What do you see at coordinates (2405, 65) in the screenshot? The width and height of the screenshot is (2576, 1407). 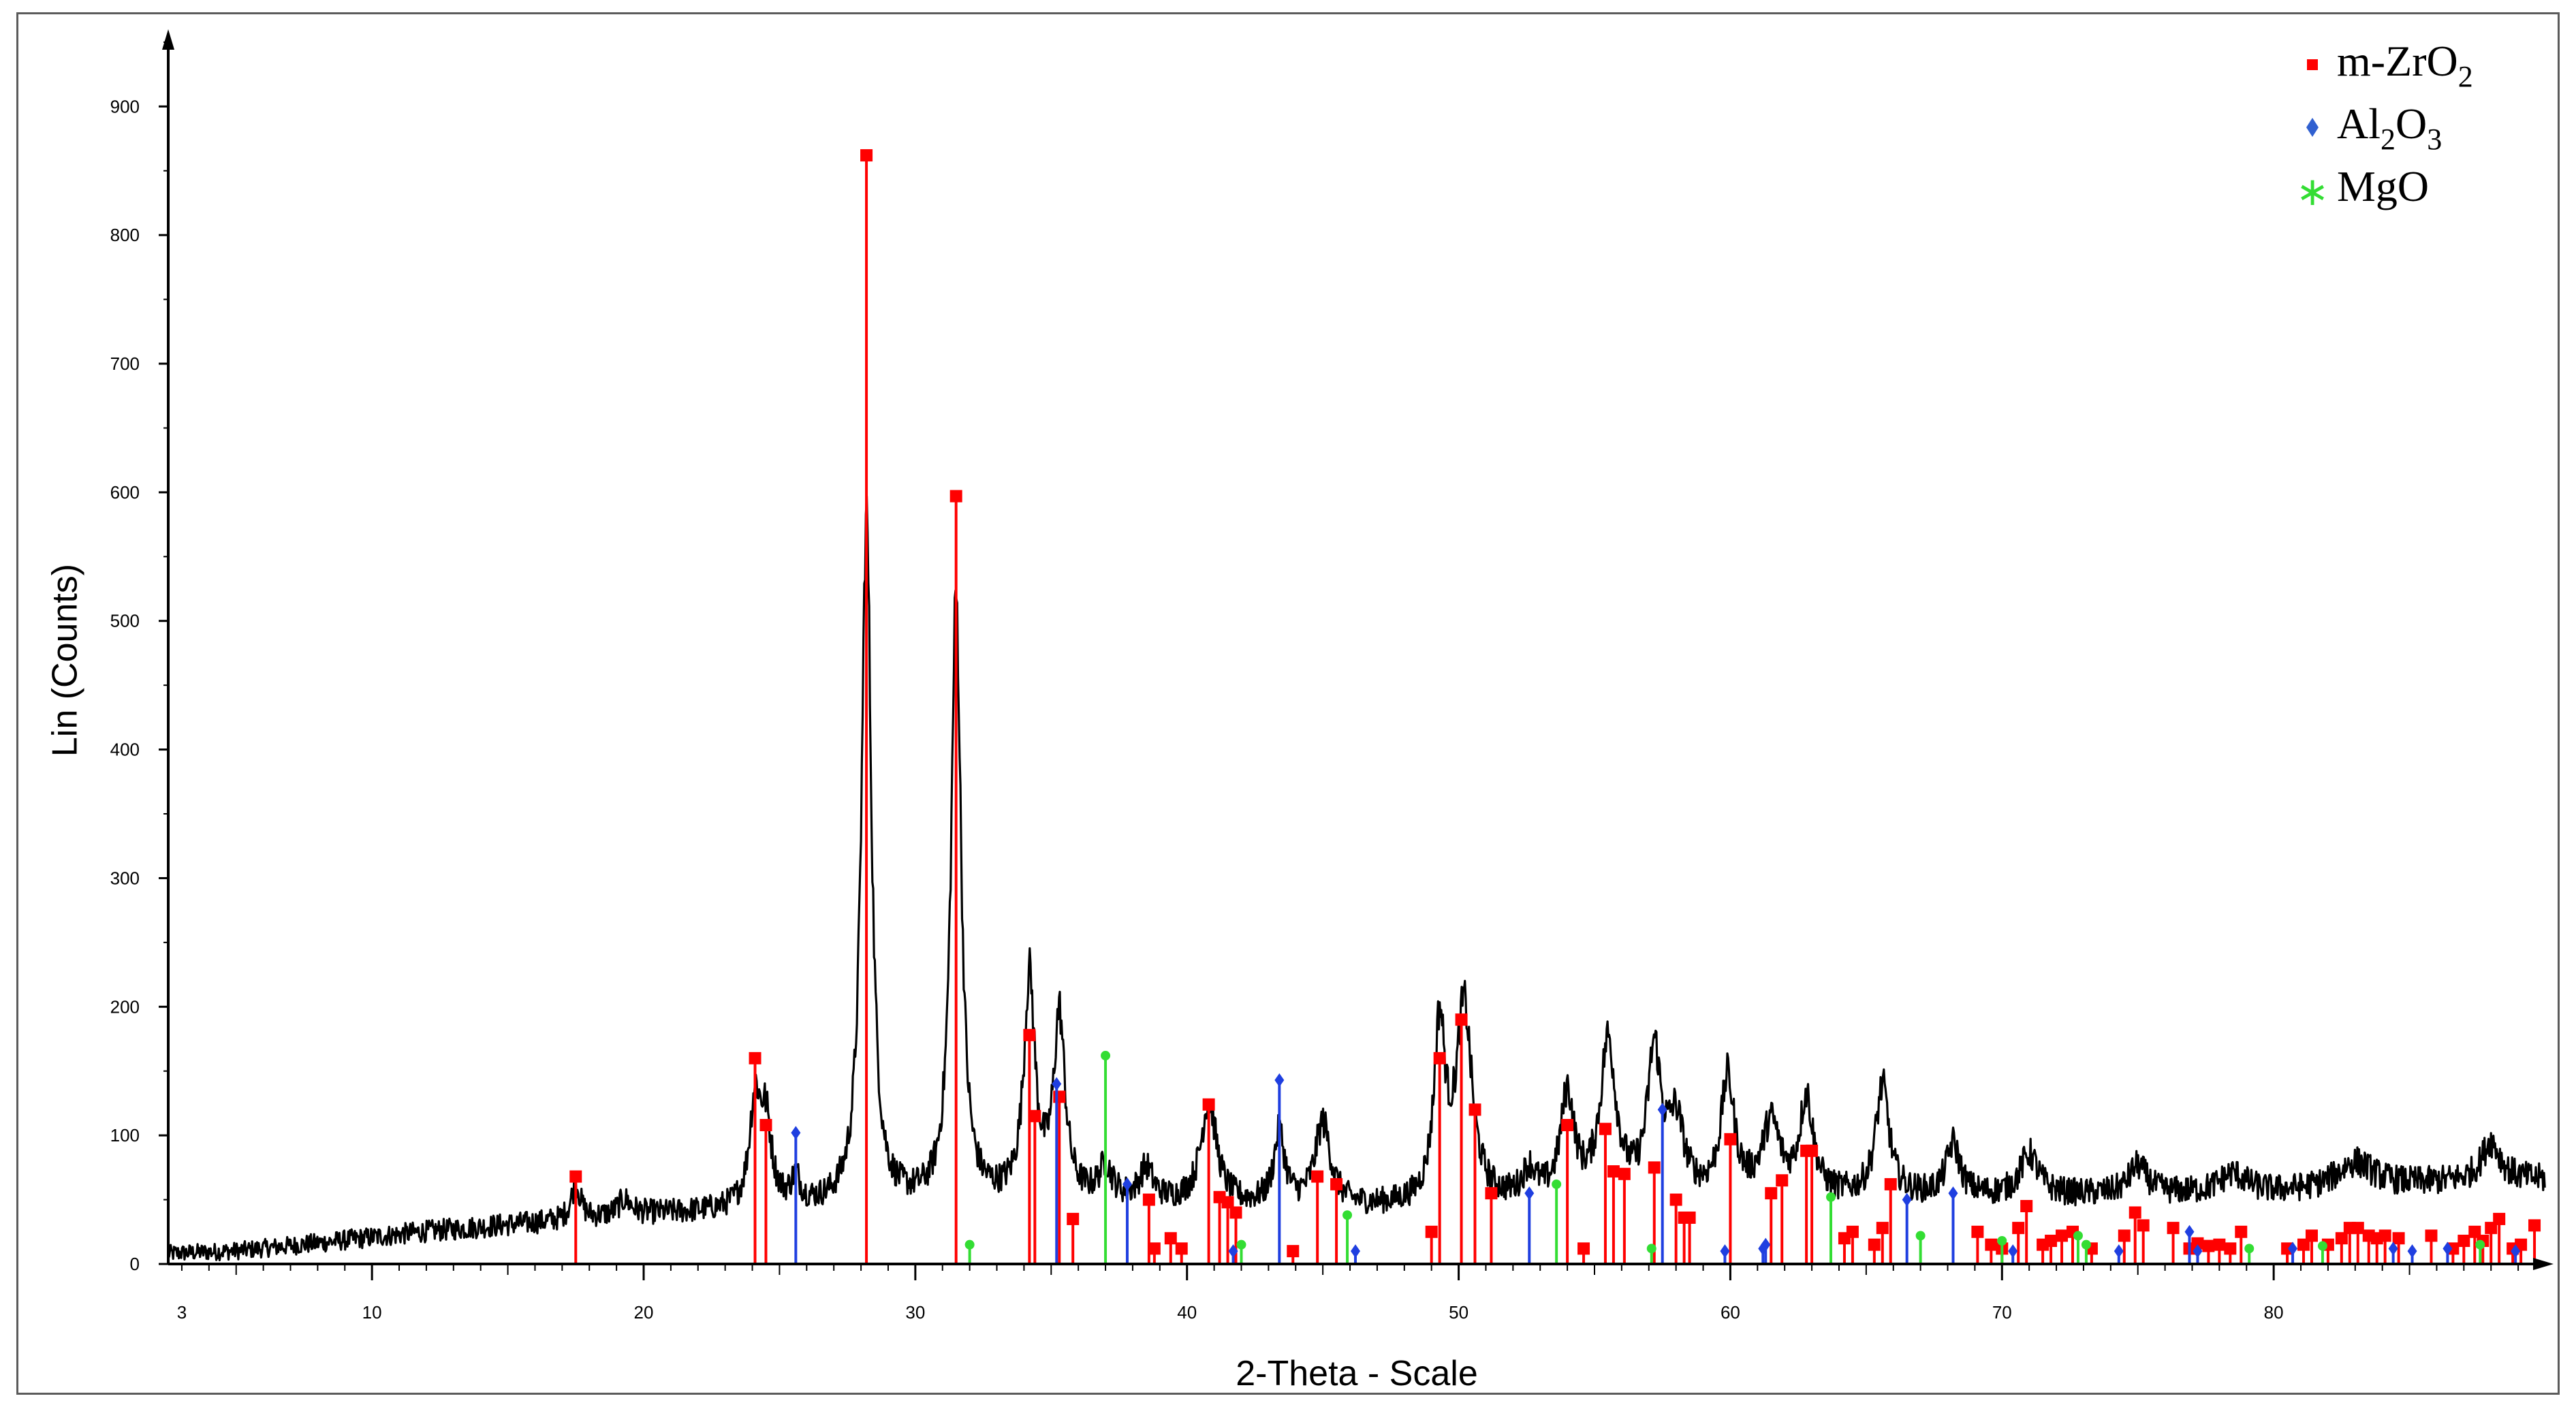 I see `legend-entry-label: m-ZrO2​` at bounding box center [2405, 65].